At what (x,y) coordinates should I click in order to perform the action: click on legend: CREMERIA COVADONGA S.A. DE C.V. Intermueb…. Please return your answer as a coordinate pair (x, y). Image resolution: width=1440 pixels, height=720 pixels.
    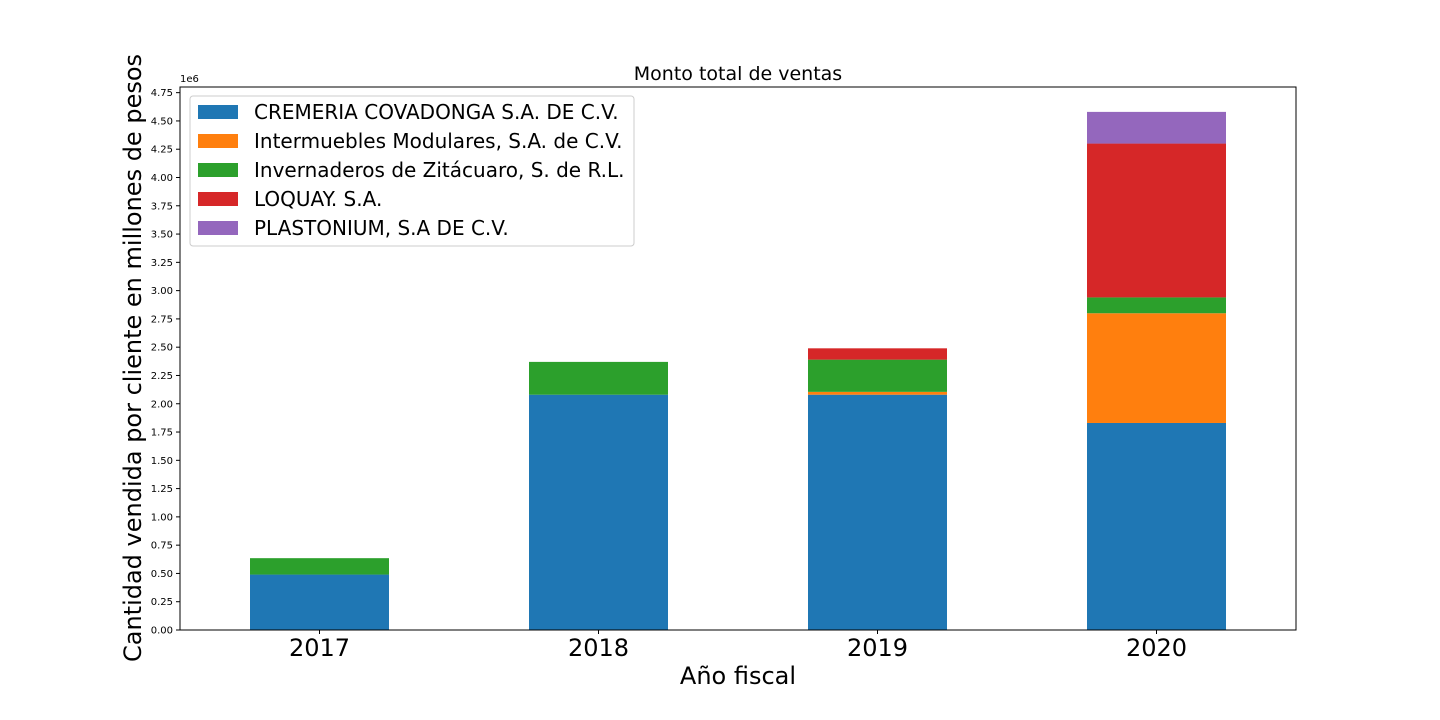
    Looking at the image, I should click on (412, 171).